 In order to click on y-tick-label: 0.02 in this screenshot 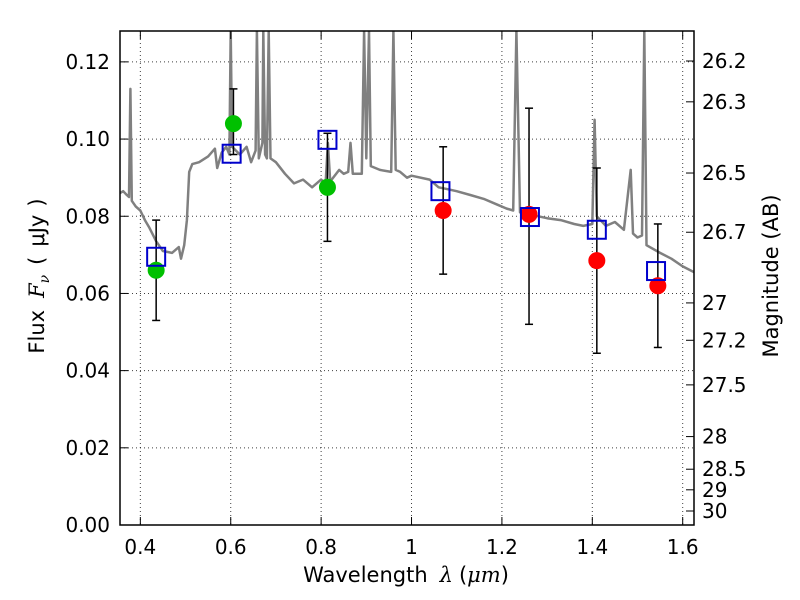, I will do `click(87, 448)`.